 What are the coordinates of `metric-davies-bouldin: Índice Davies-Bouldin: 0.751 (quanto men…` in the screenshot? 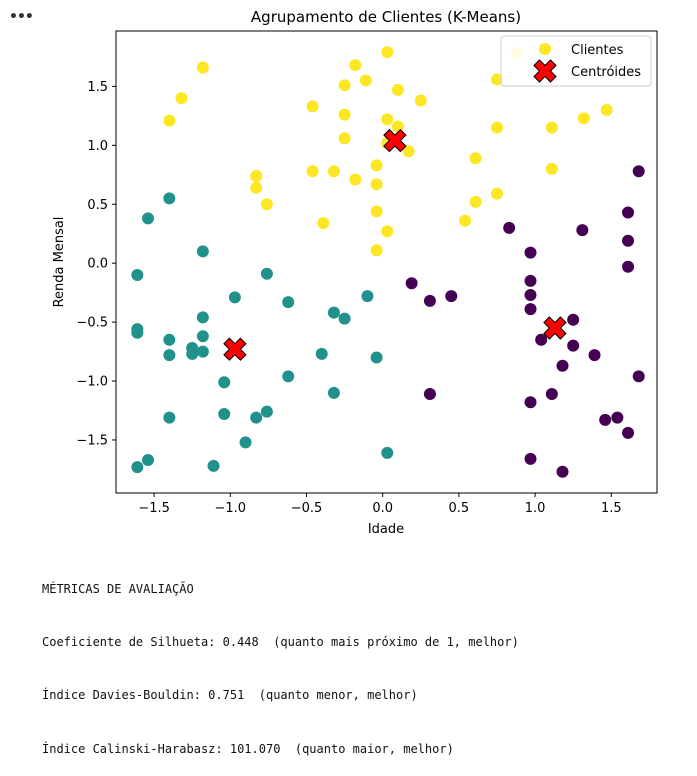 It's located at (230, 695).